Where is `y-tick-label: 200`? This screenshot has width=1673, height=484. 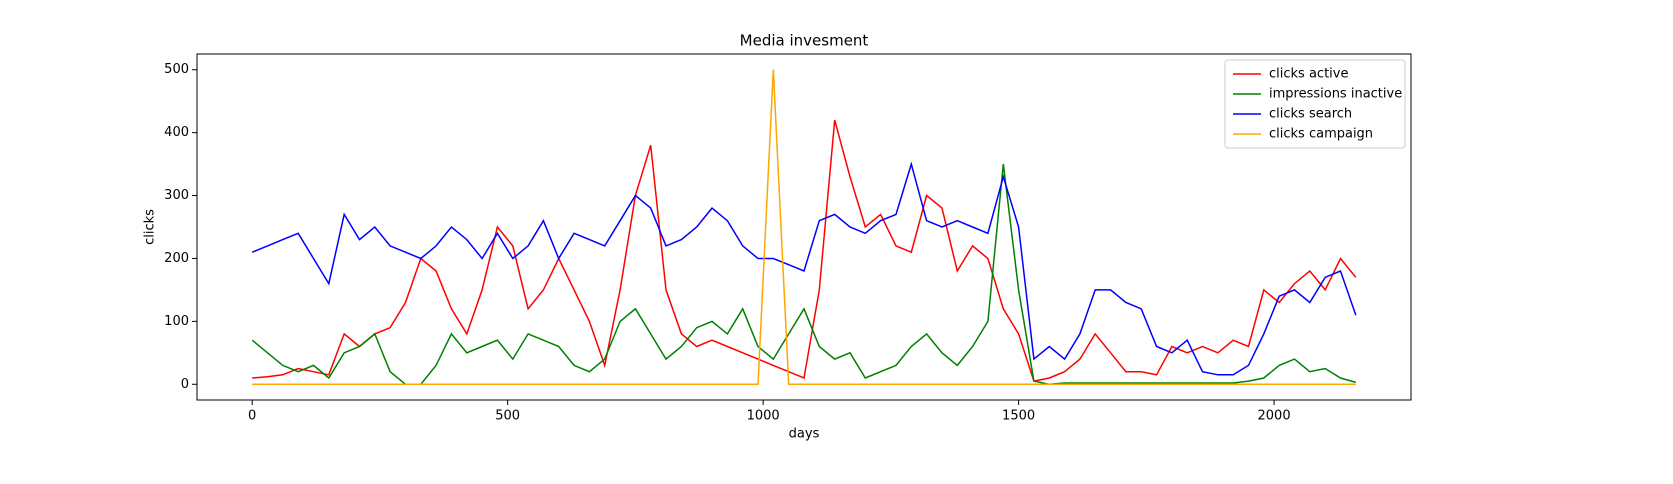 y-tick-label: 200 is located at coordinates (176, 258).